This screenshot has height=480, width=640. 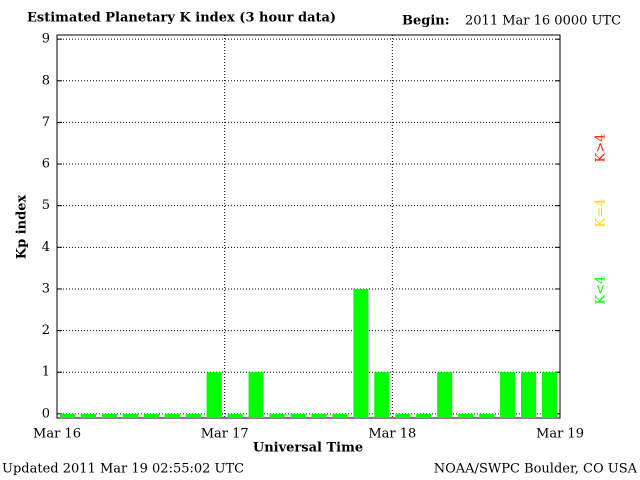 I want to click on updated: Updated 2011 Mar 19 02:55:02 UTC, so click(x=123, y=469).